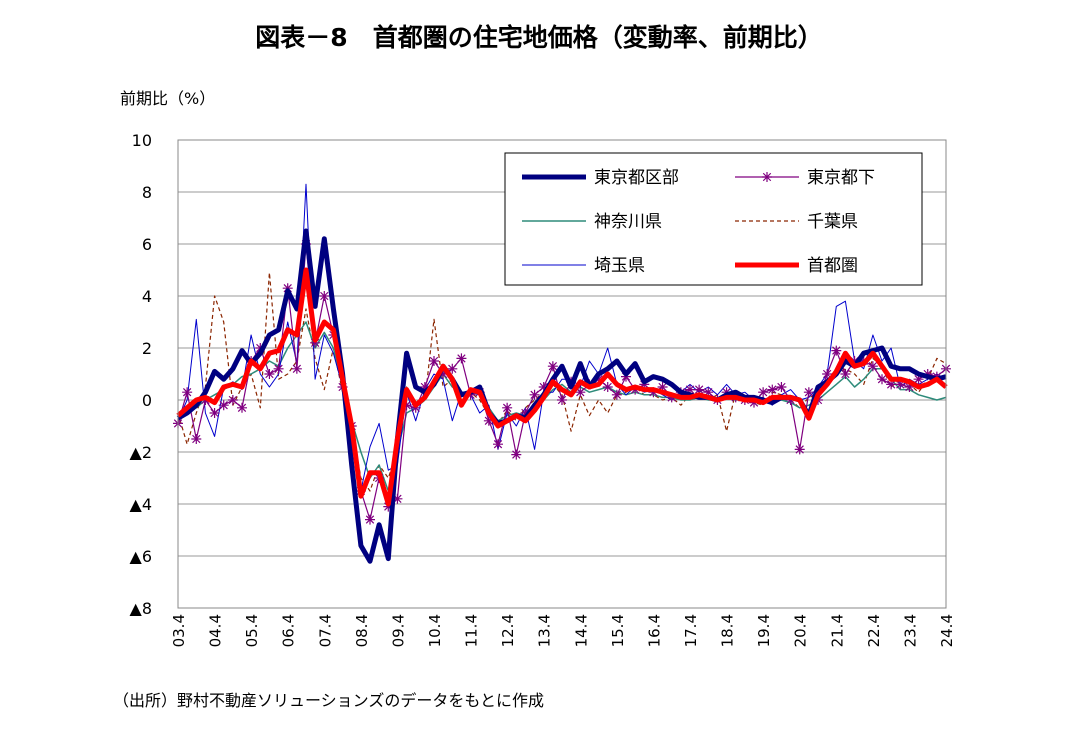 Image resolution: width=1078 pixels, height=752 pixels. Describe the element at coordinates (841, 178) in the screenshot. I see `legend-label: 東京都下` at that location.